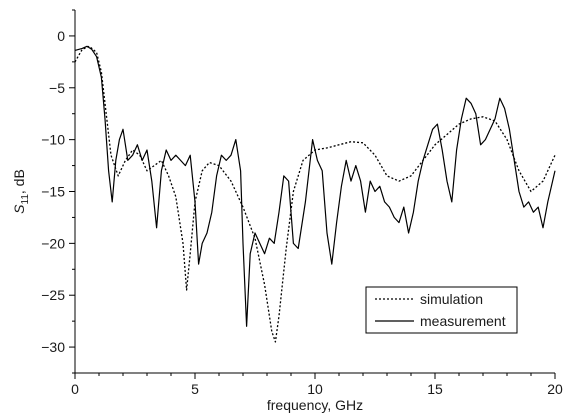 This screenshot has width=568, height=416. What do you see at coordinates (555, 389) in the screenshot?
I see `x-tick-label: 20` at bounding box center [555, 389].